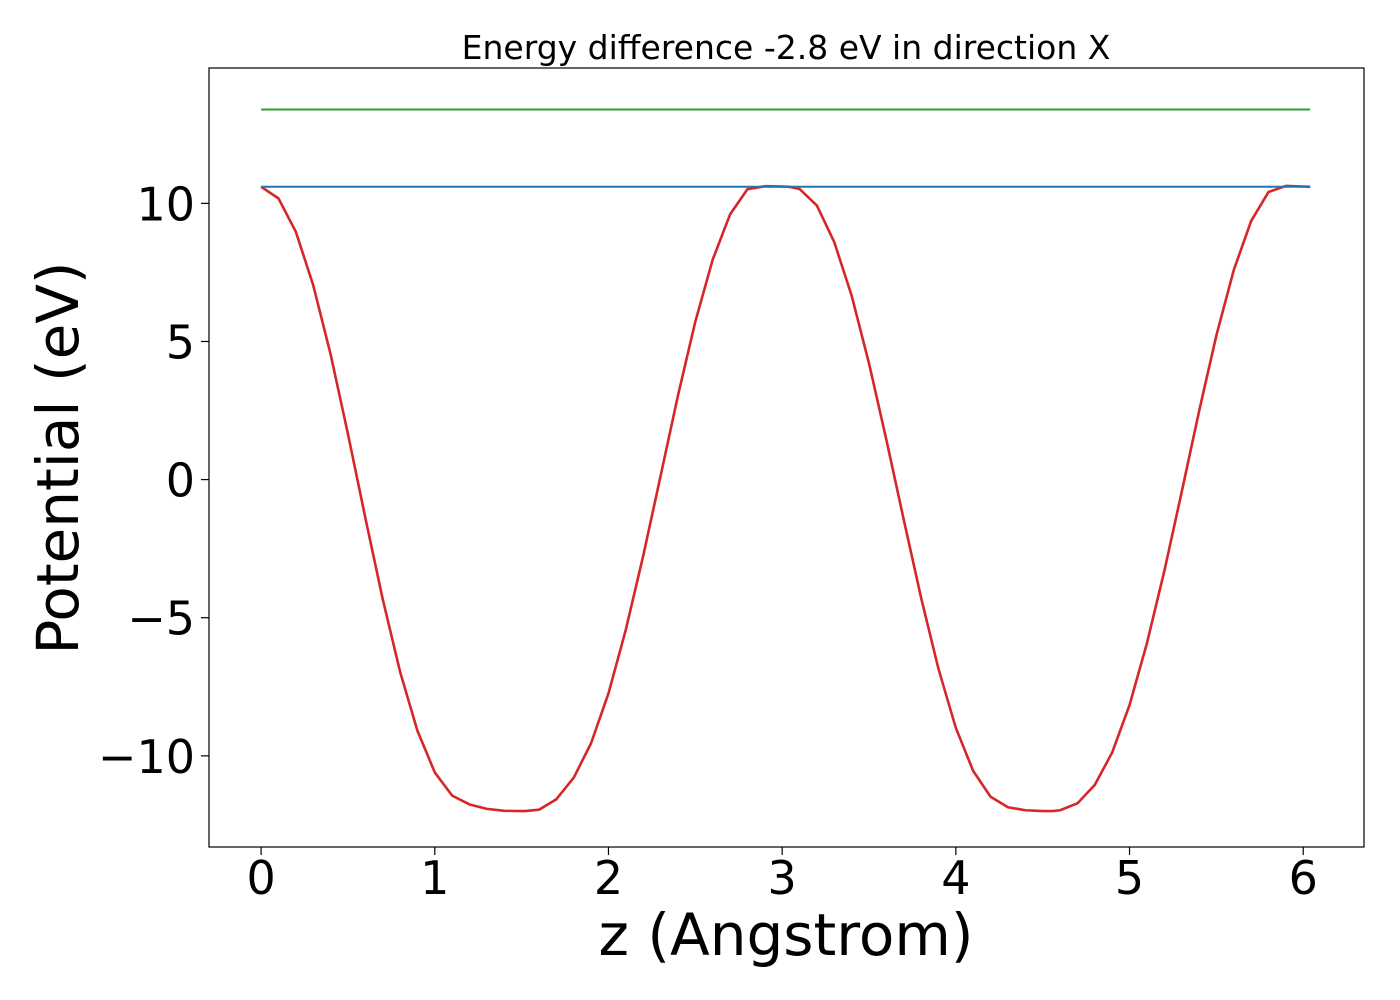 Image resolution: width=1400 pixels, height=1000 pixels. I want to click on y-tick-label: −5, so click(161, 619).